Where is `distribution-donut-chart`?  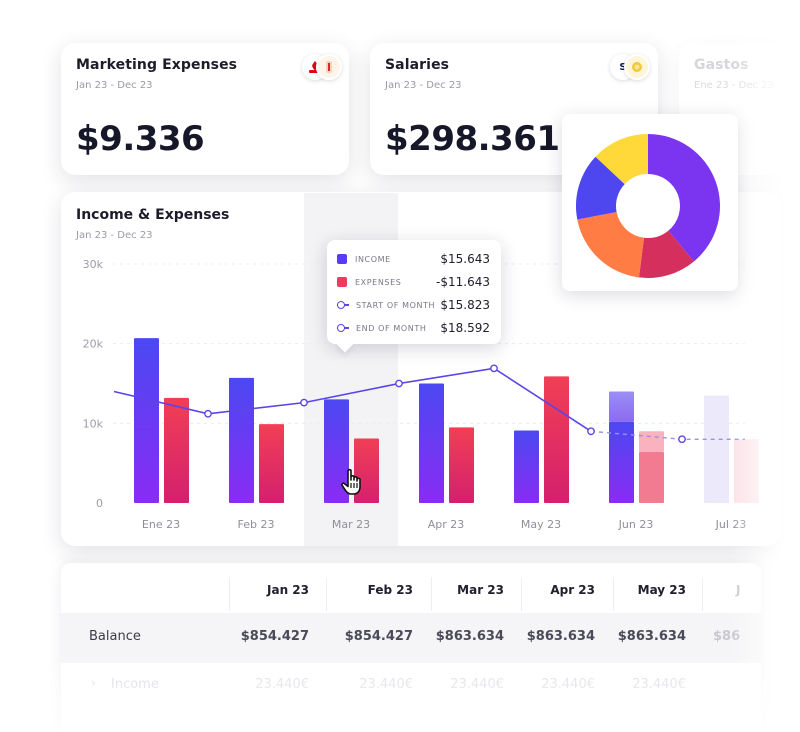
distribution-donut-chart is located at coordinates (648, 206).